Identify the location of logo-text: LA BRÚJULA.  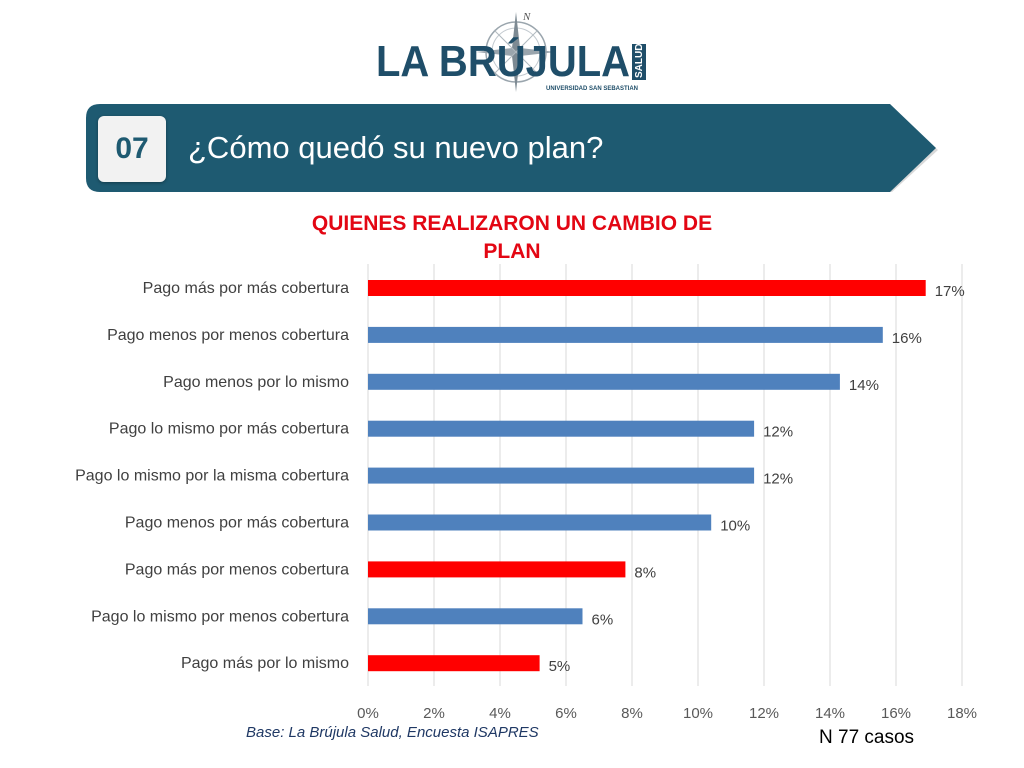
(503, 61).